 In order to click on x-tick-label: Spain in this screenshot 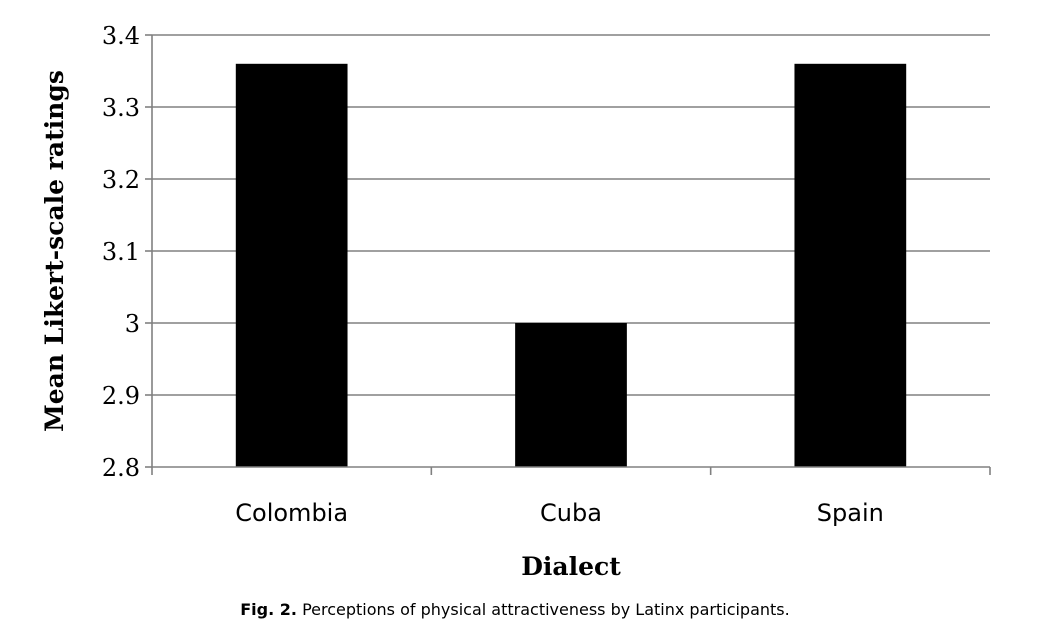, I will do `click(850, 513)`.